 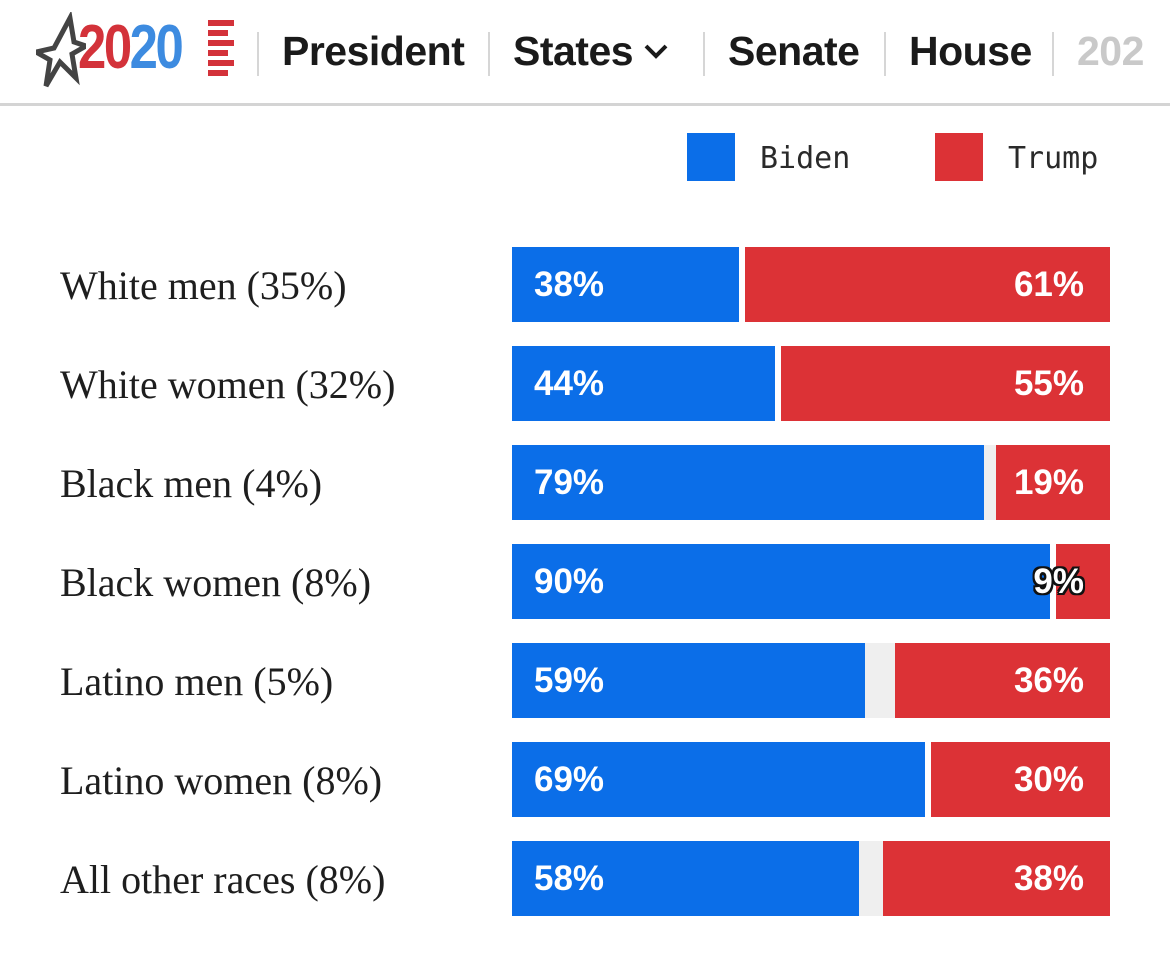 What do you see at coordinates (1048, 680) in the screenshot?
I see `data-label-trump: 36%` at bounding box center [1048, 680].